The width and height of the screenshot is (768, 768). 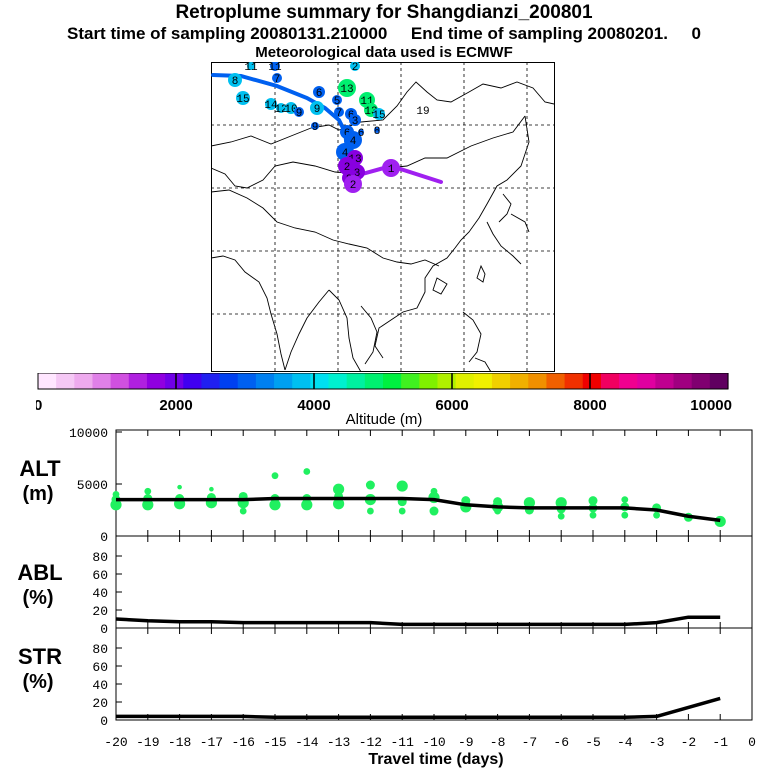 I want to click on xtick-label: -2, so click(x=689, y=742).